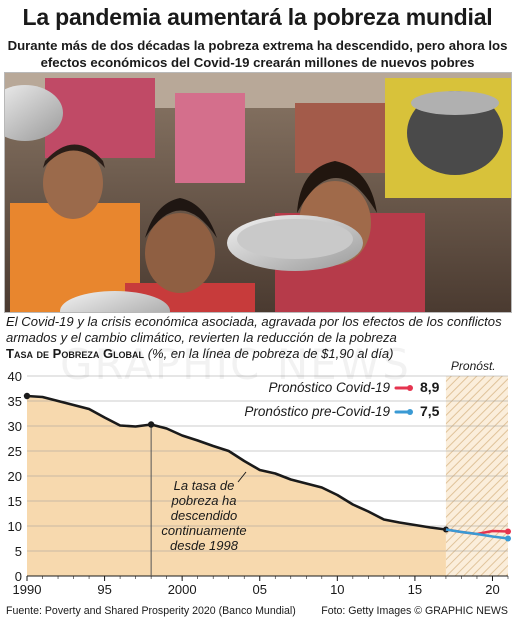 The image size is (515, 624). What do you see at coordinates (203, 530) in the screenshot?
I see `annotation-line: continuamente` at bounding box center [203, 530].